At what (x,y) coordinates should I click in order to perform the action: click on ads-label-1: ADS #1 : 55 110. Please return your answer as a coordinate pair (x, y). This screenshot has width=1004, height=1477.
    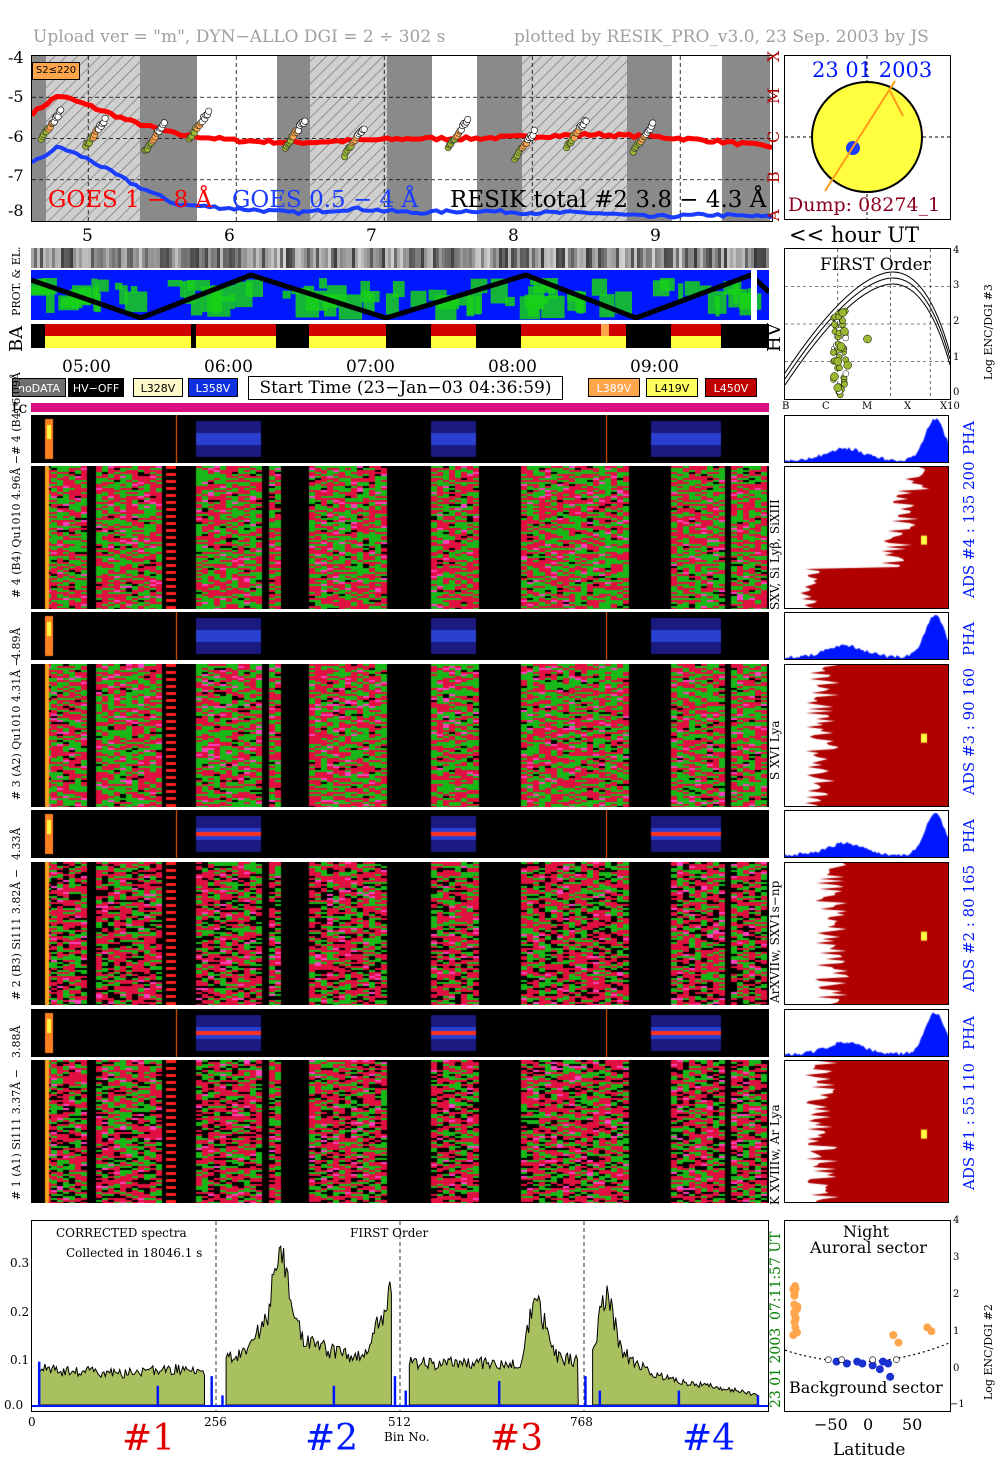
    Looking at the image, I should click on (969, 1126).